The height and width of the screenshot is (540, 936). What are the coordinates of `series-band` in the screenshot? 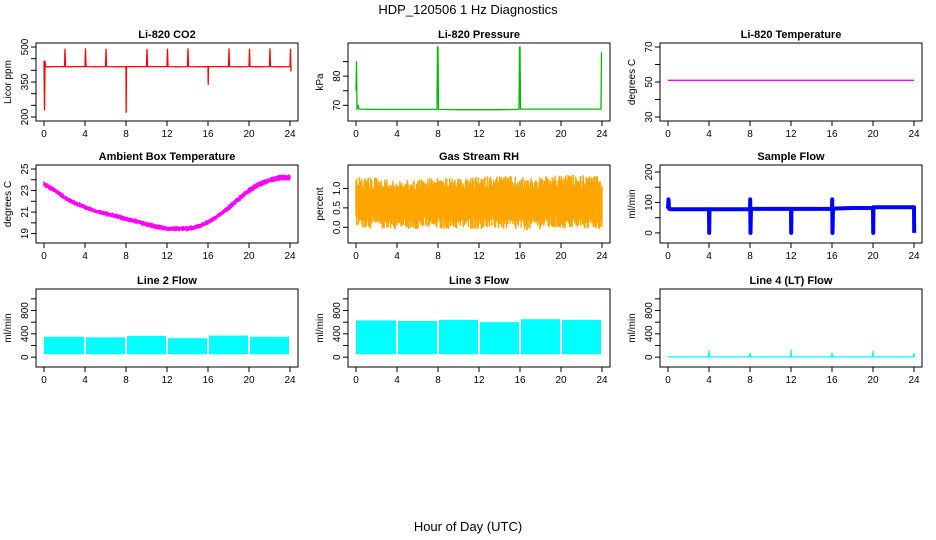 It's located at (167, 203).